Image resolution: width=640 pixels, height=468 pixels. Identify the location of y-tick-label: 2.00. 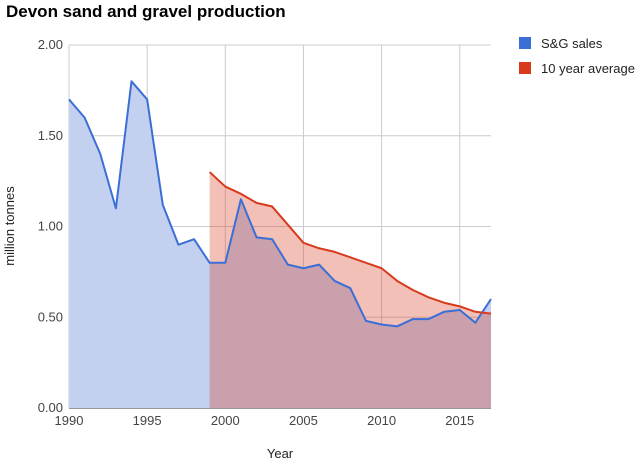
(50, 44).